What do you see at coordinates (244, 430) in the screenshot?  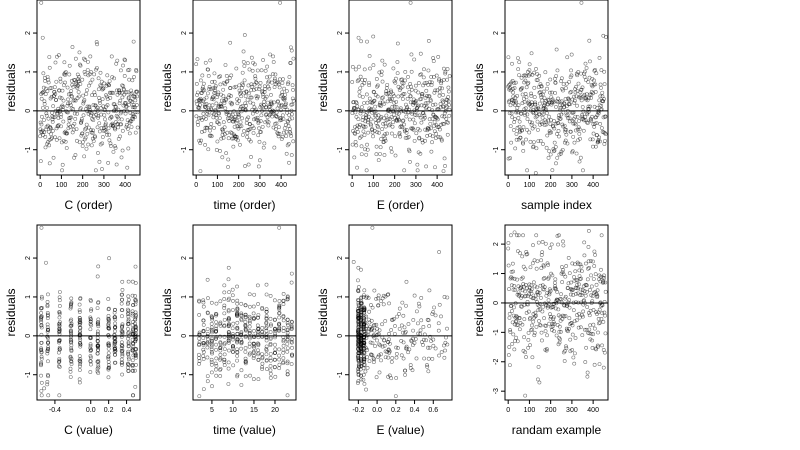 I see `x-axis-label: time (value)` at bounding box center [244, 430].